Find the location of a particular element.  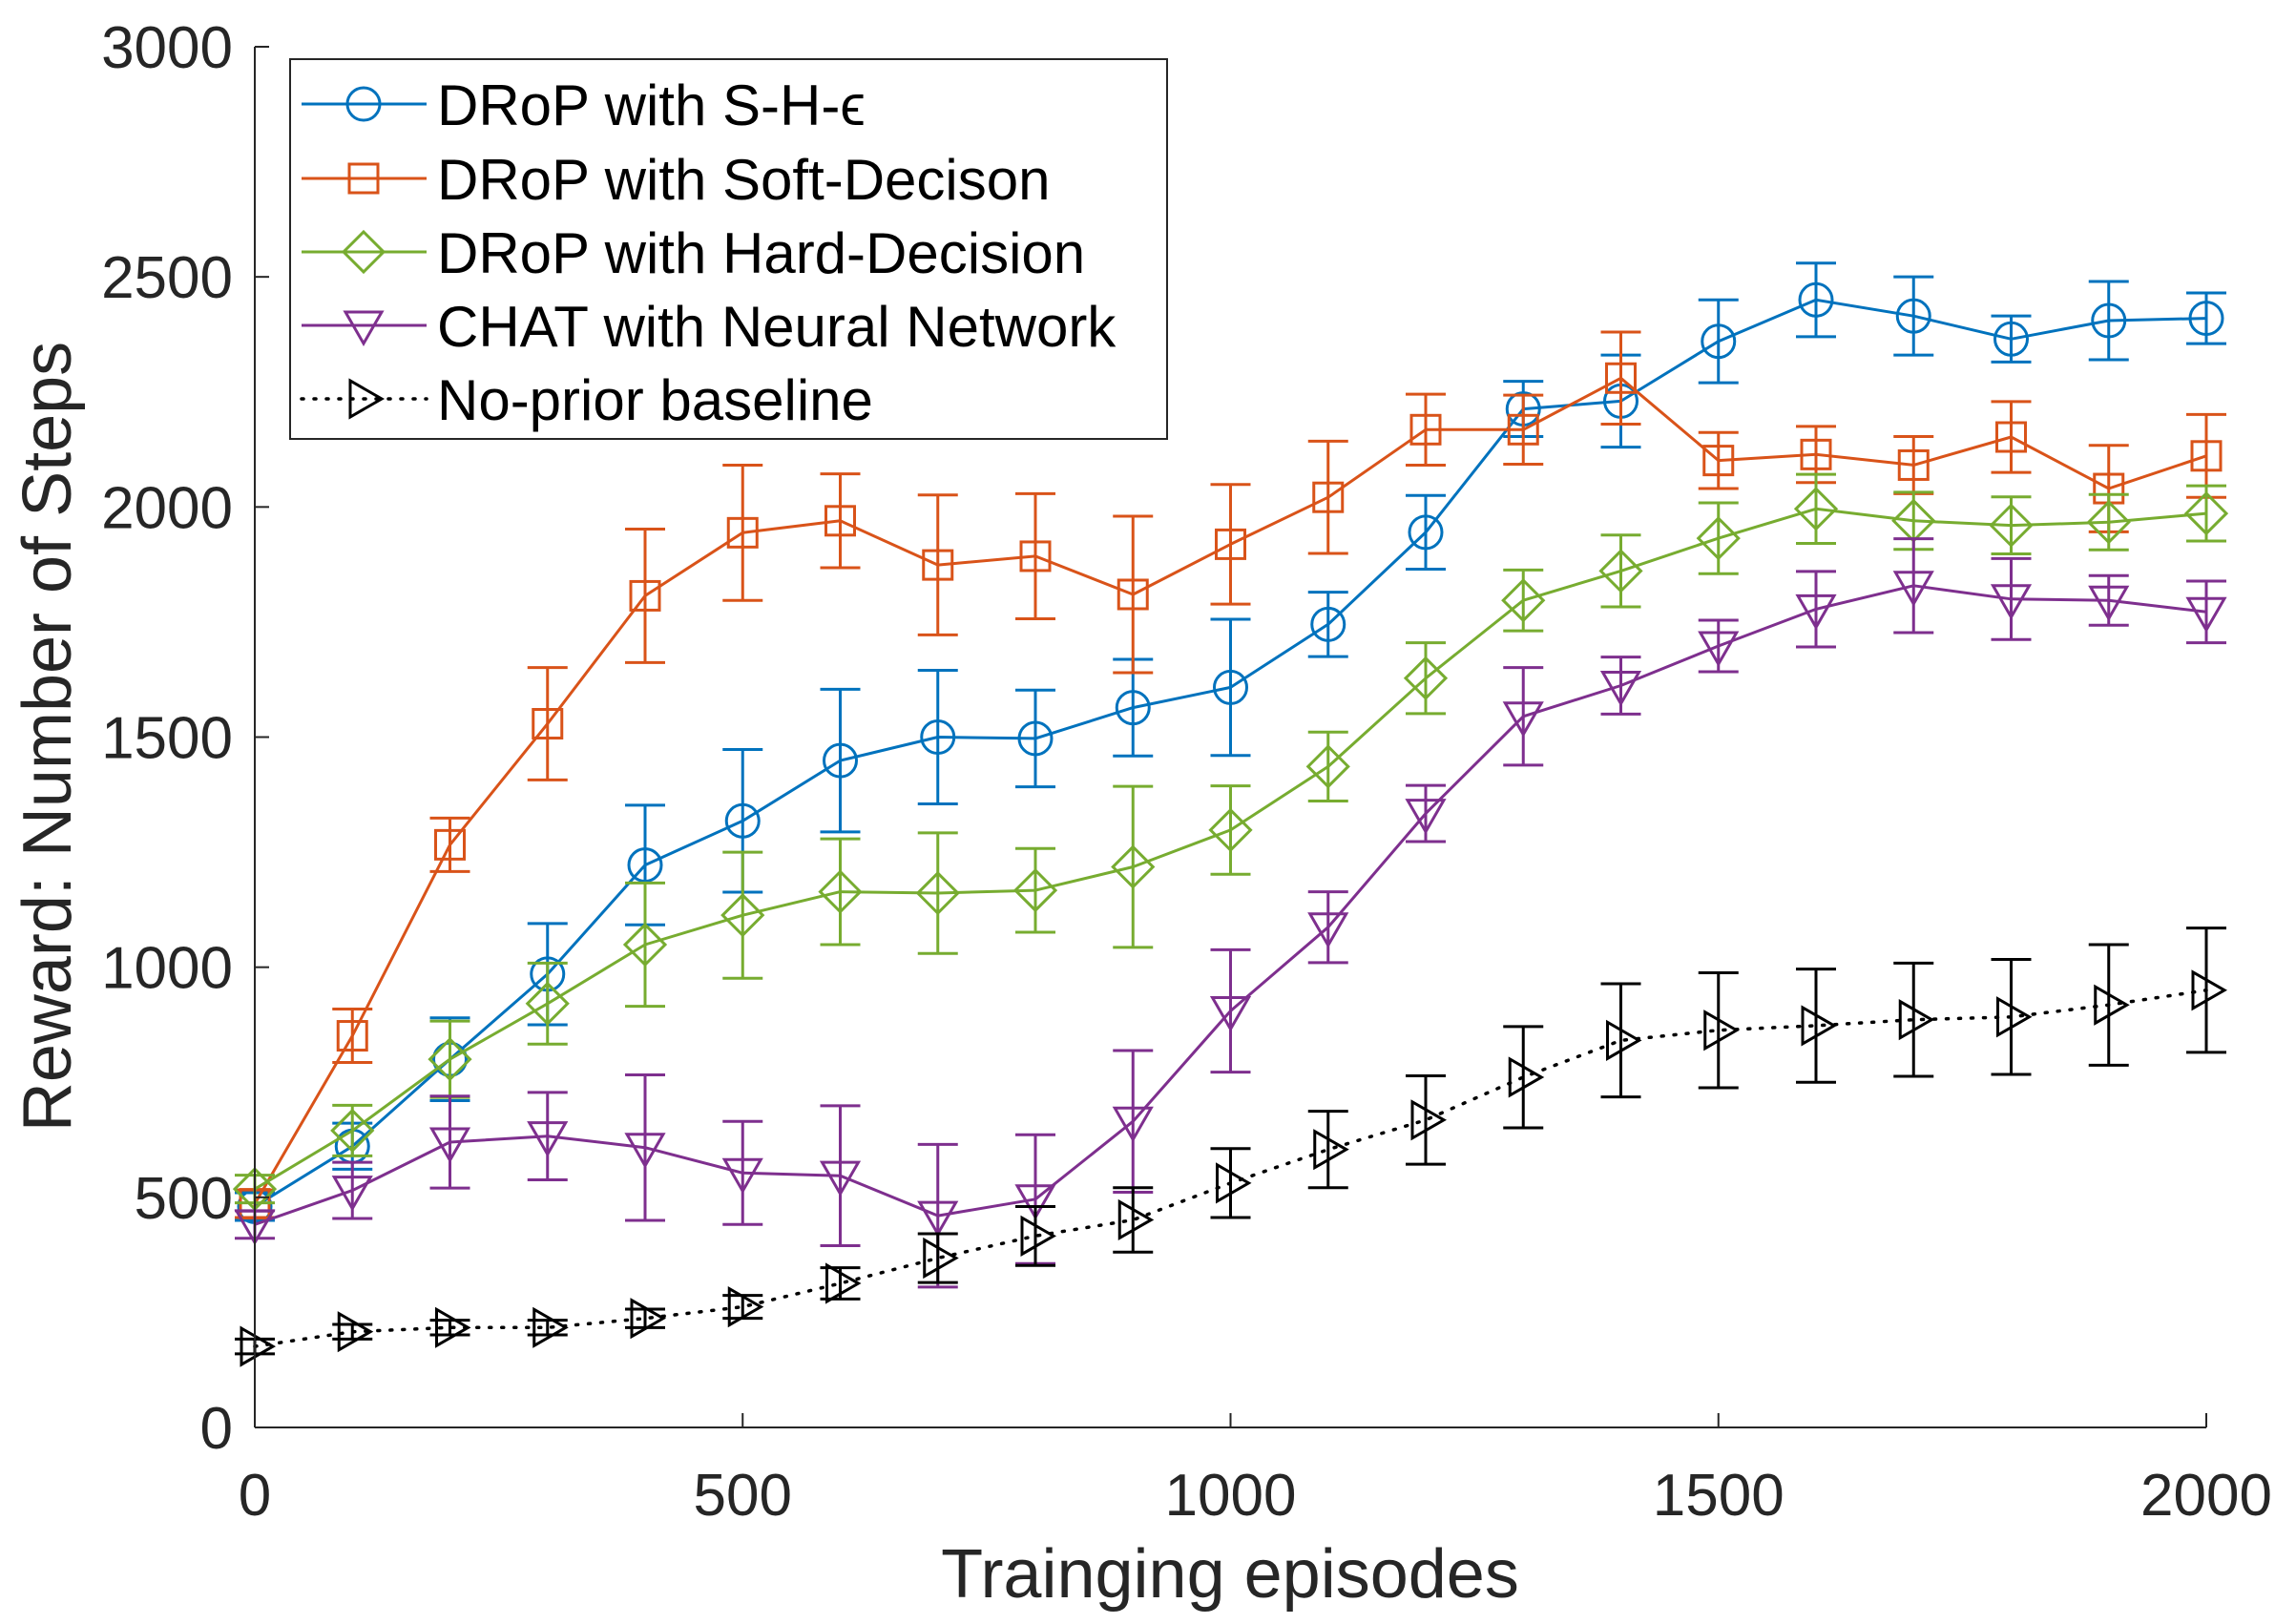

x-axis-label: Trainging episodes is located at coordinates (1230, 1574).